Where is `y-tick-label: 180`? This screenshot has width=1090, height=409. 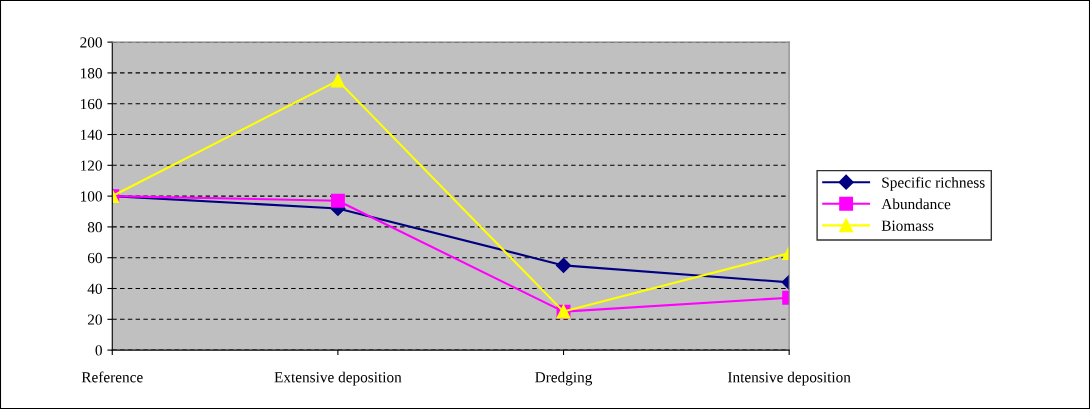 y-tick-label: 180 is located at coordinates (91, 73).